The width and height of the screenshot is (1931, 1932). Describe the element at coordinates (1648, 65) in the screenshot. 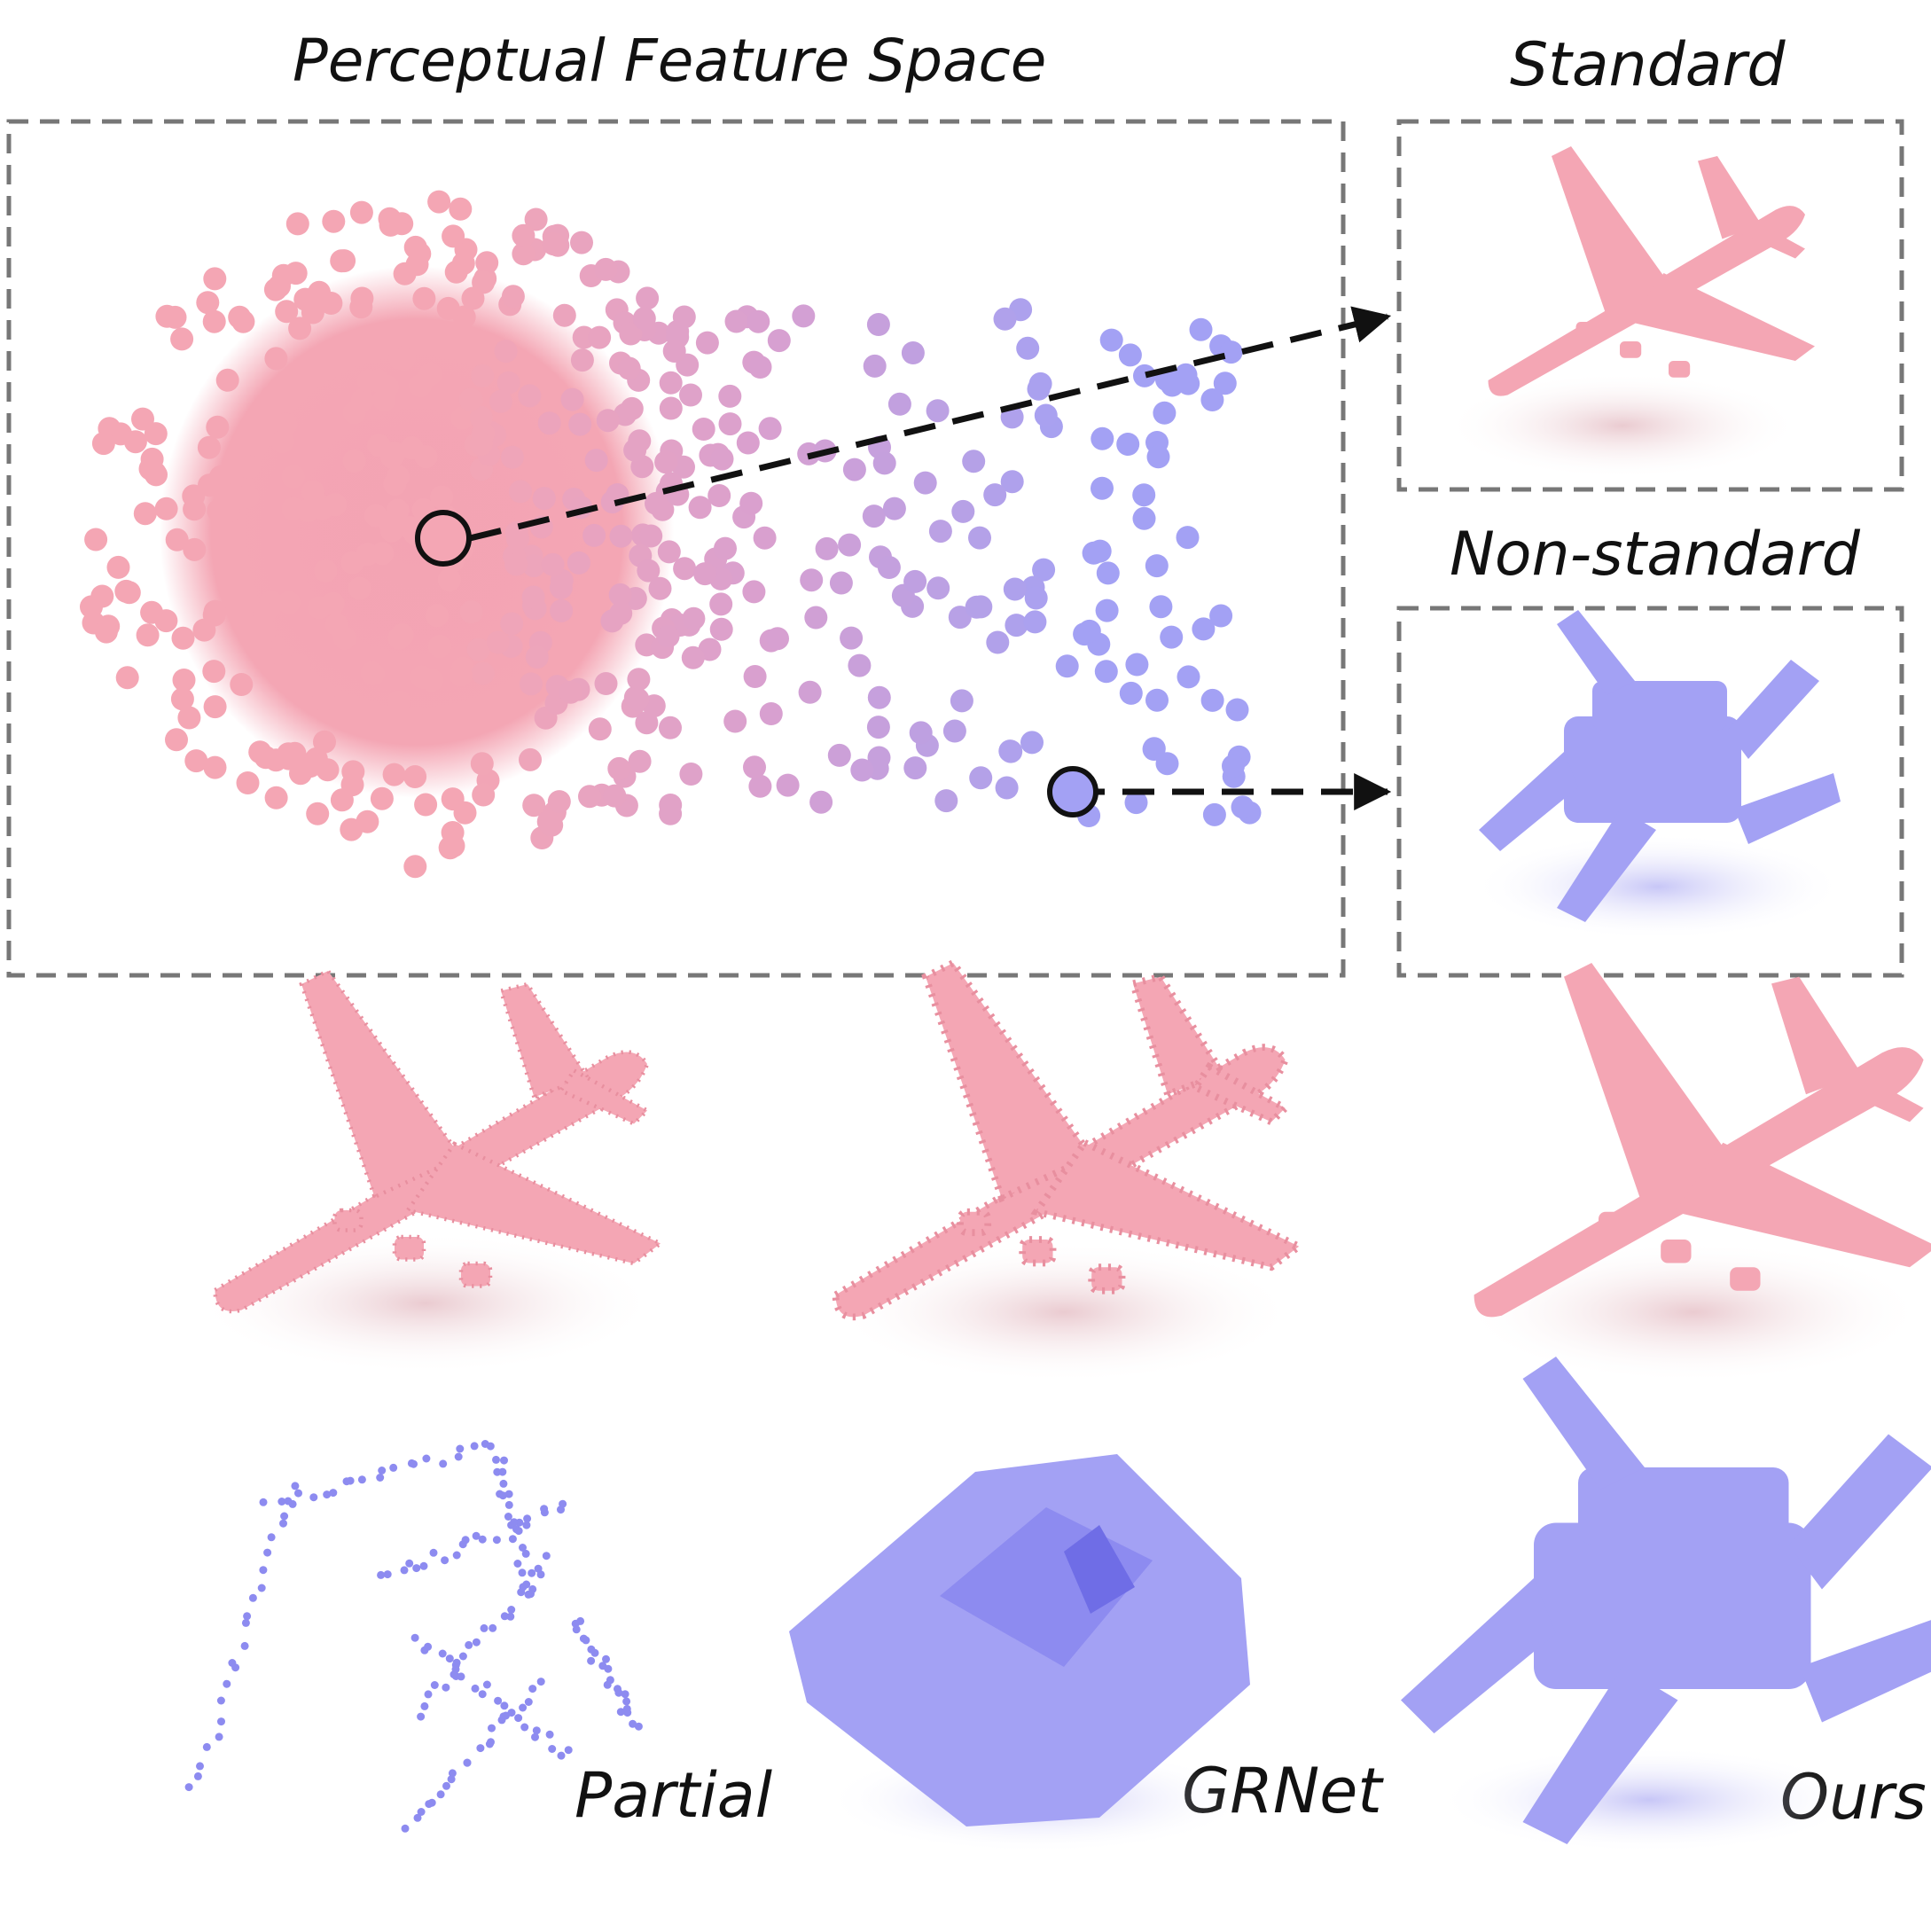

I see `standard-label: Standard` at that location.